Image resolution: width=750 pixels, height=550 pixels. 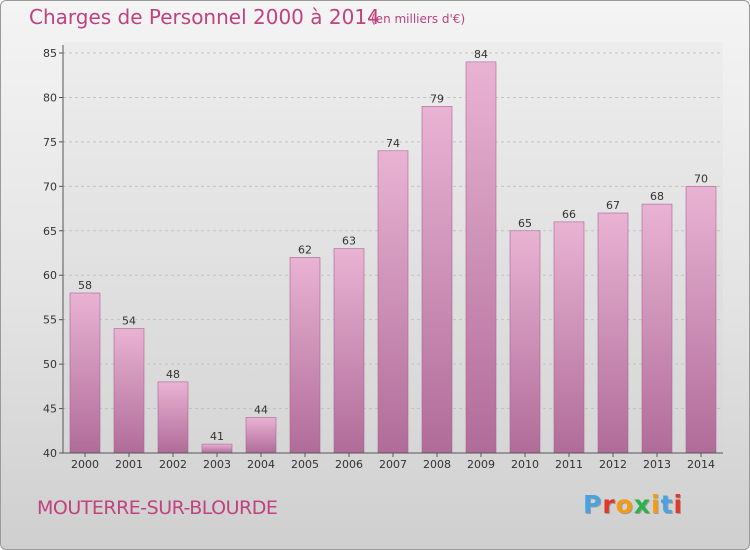 What do you see at coordinates (261, 409) in the screenshot?
I see `data-label-2004: 44` at bounding box center [261, 409].